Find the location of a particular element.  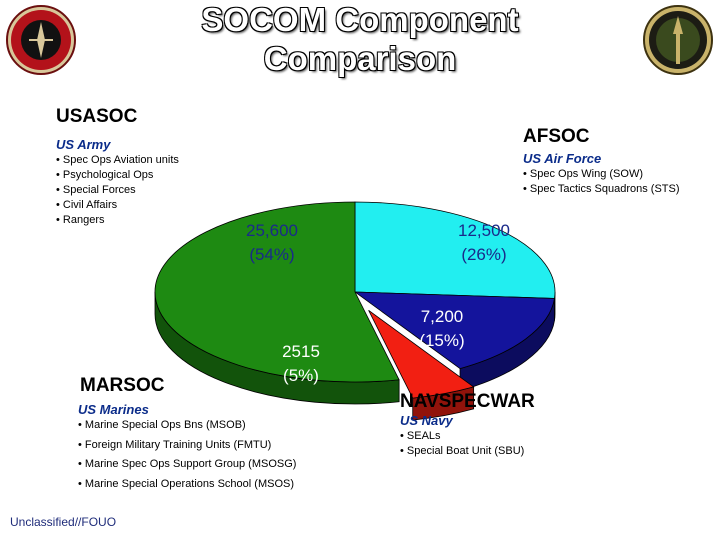

pie-slice-label: 25,600 (54%) is located at coordinates (272, 242).